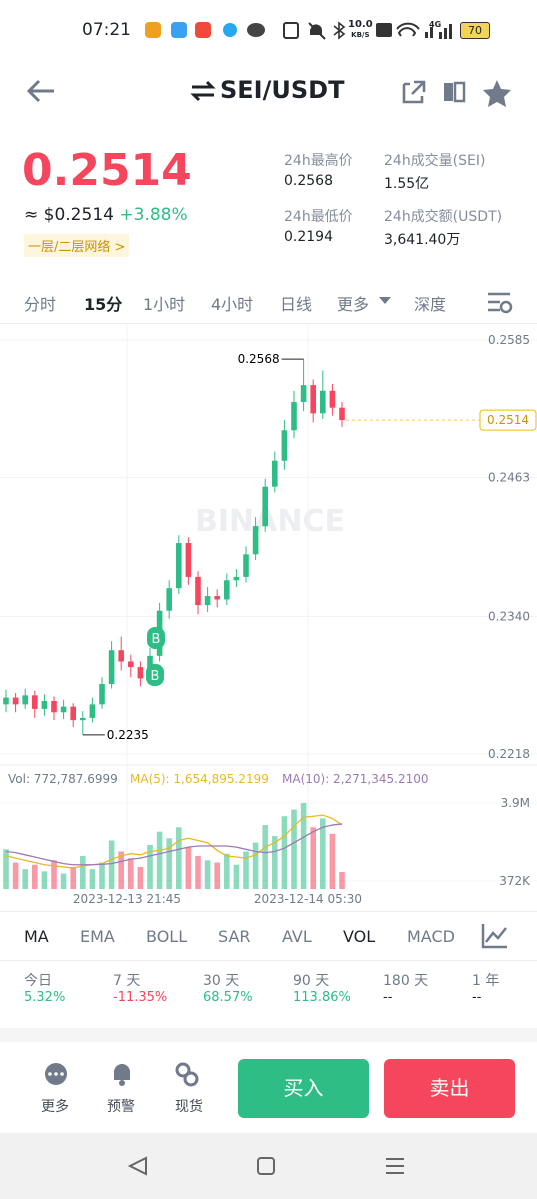 The height and width of the screenshot is (1199, 537). What do you see at coordinates (77, 245) in the screenshot?
I see `network-tag: 一层/二层网络 >` at bounding box center [77, 245].